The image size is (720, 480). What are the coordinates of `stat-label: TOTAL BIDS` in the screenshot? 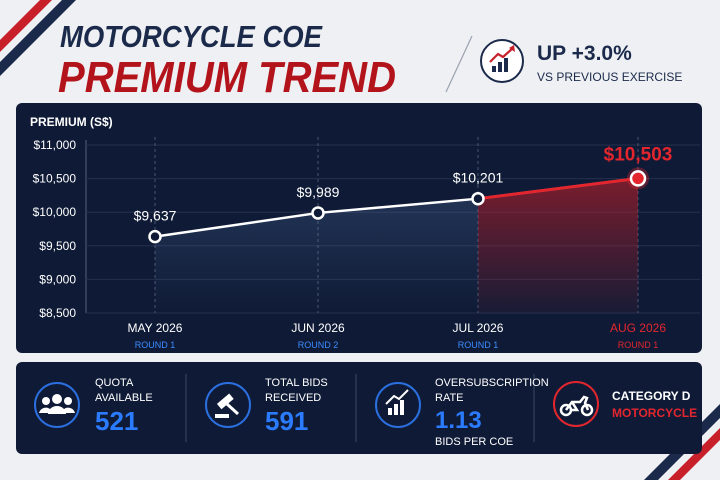 It's located at (296, 383).